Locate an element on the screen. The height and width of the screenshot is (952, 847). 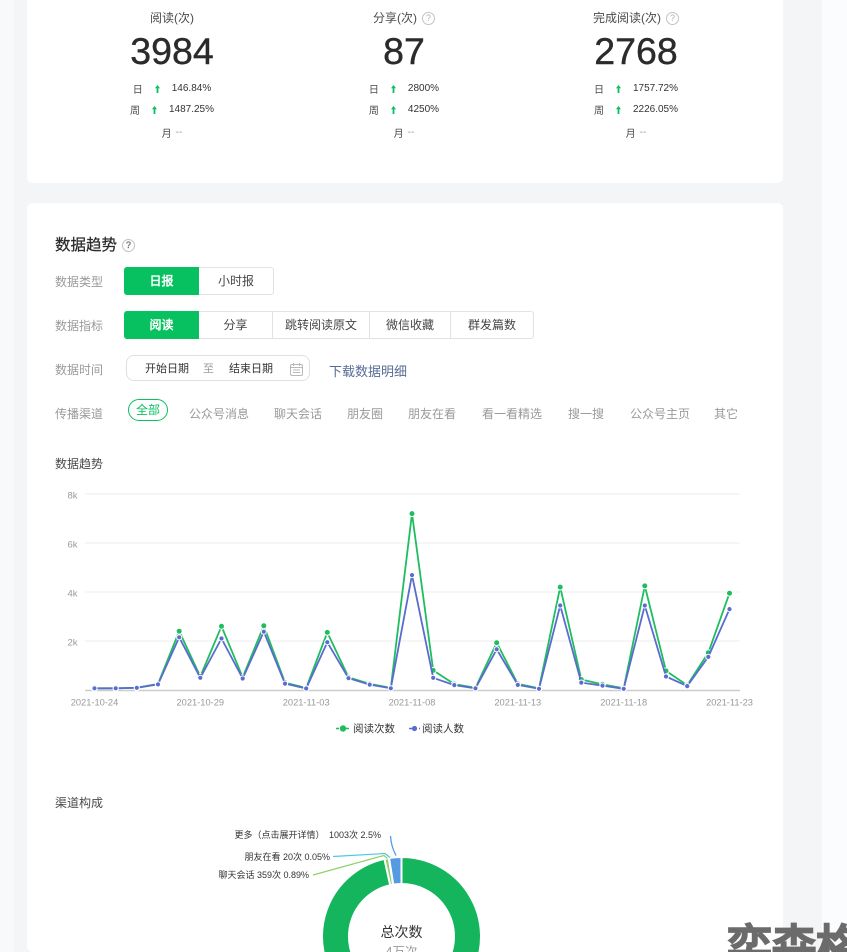
svg-text: 2021-11-18 is located at coordinates (623, 703).